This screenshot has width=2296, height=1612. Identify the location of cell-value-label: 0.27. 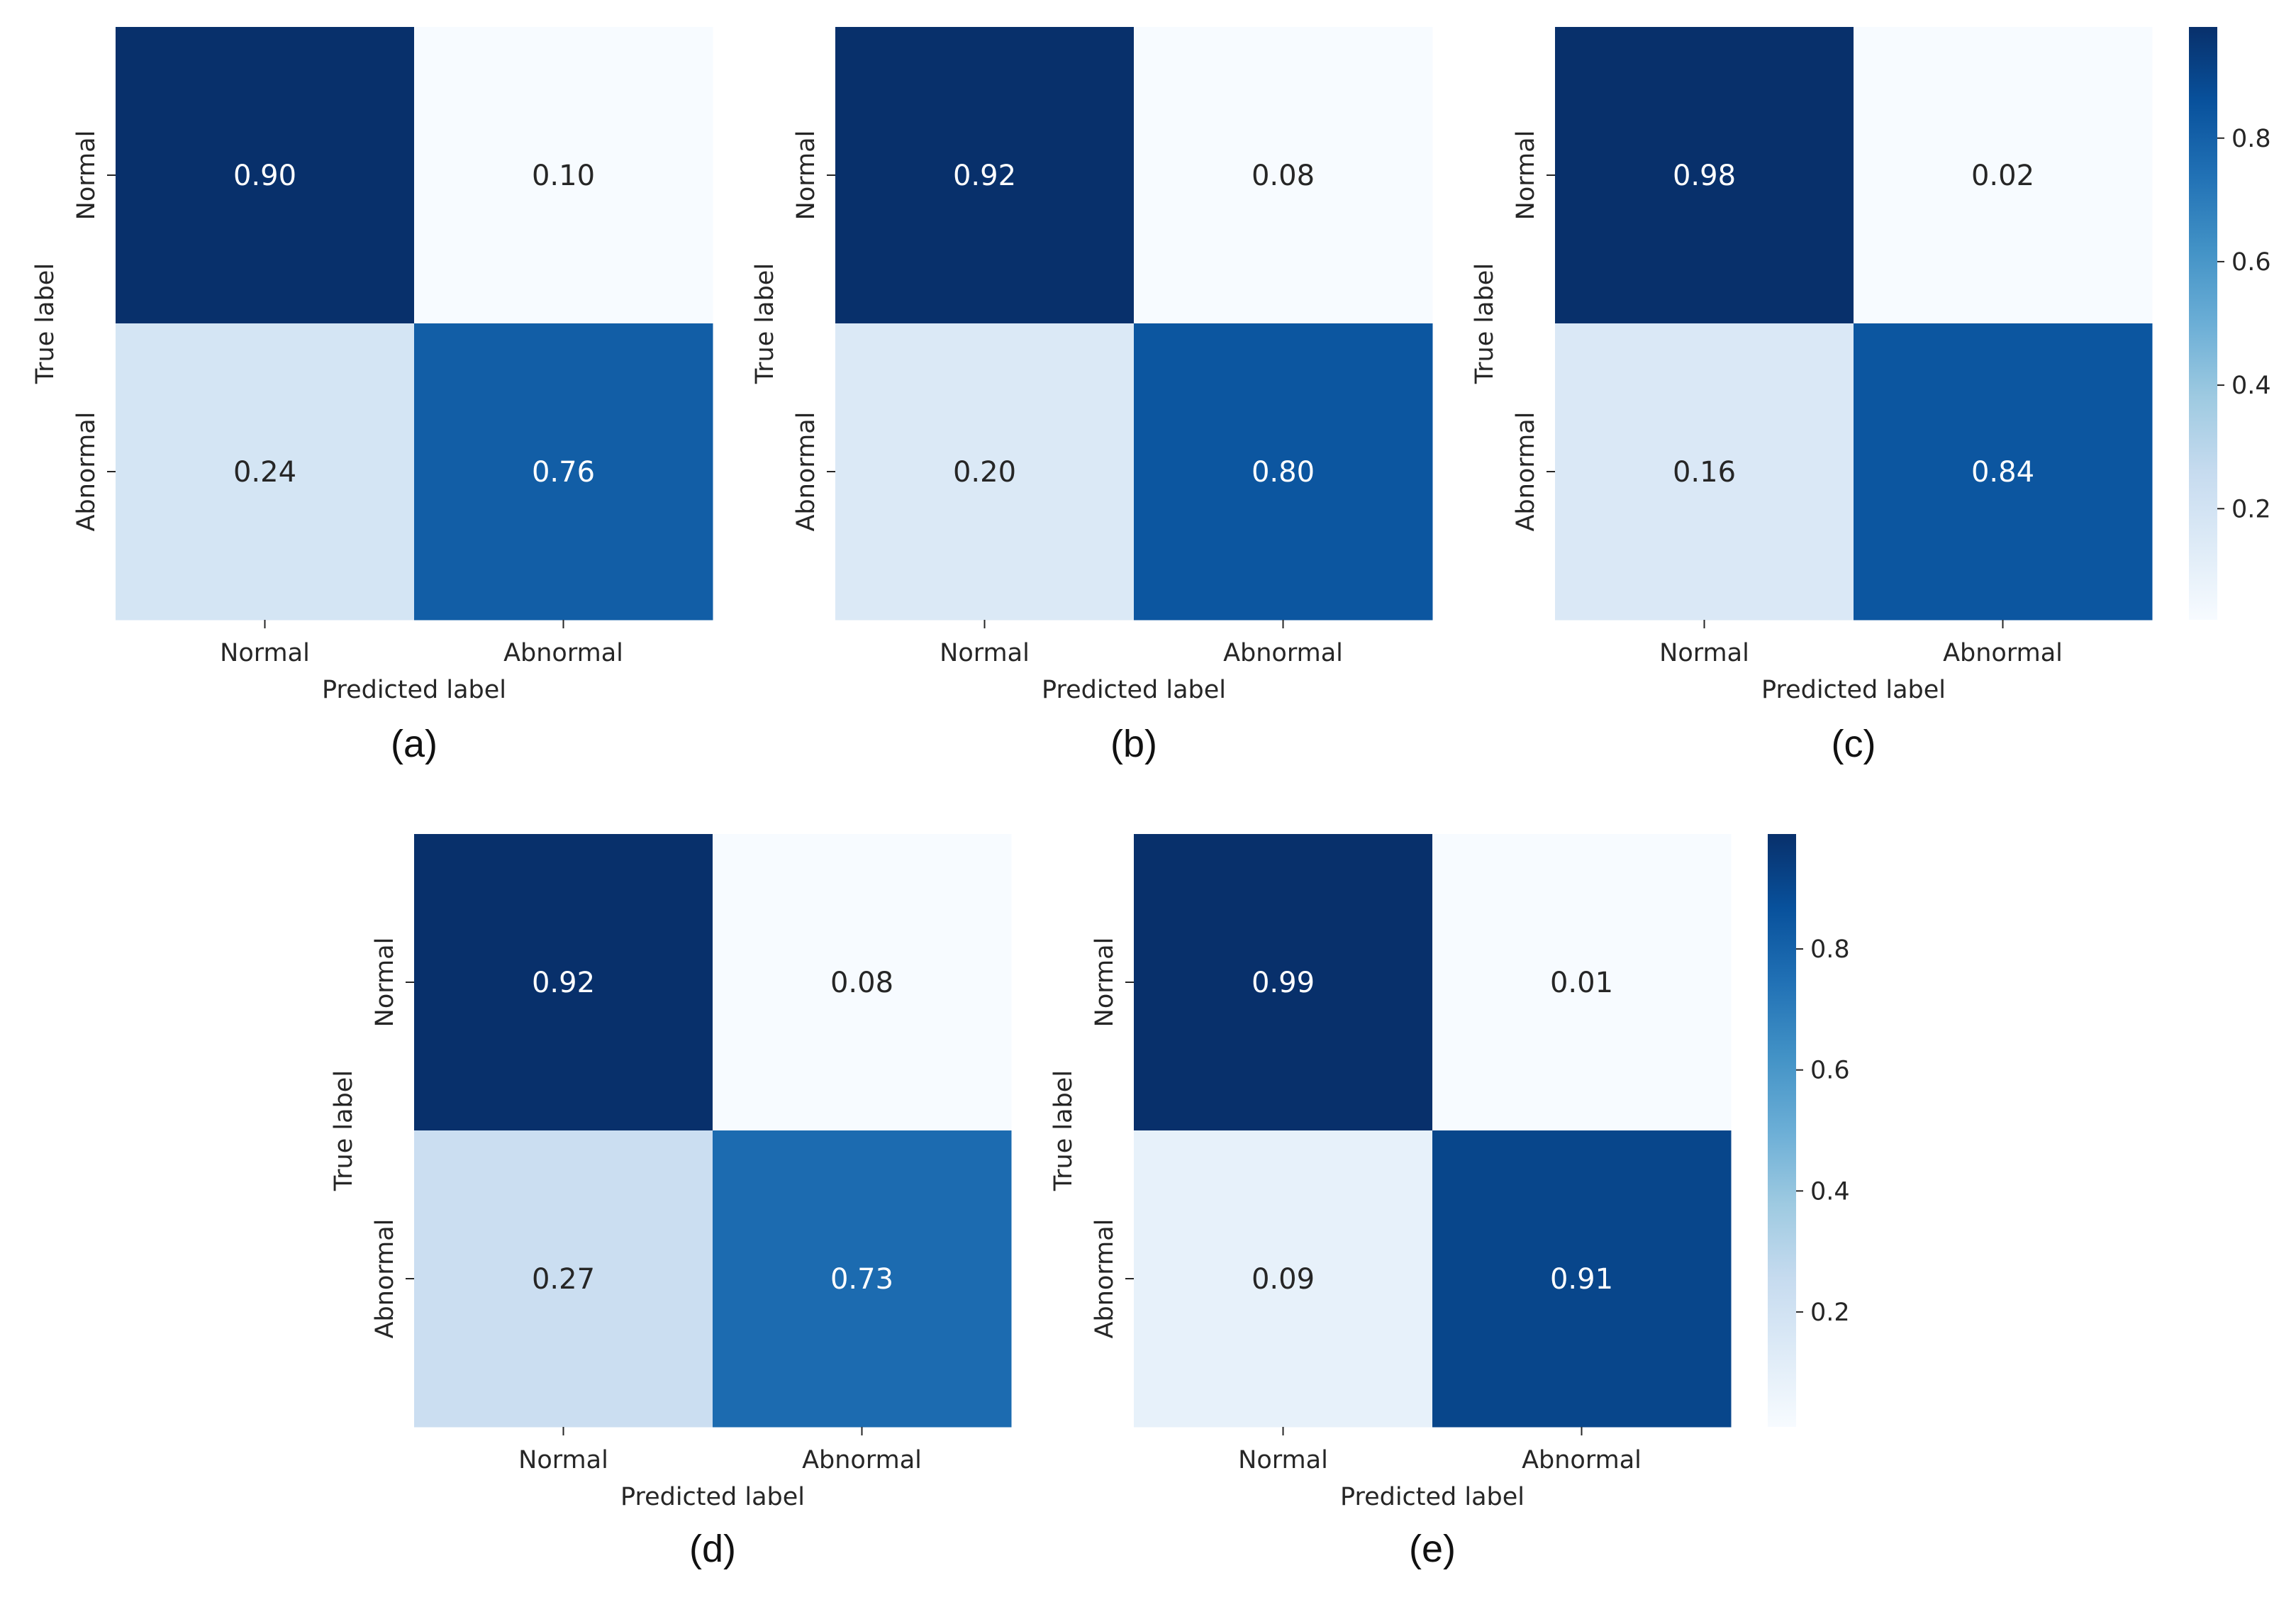
(563, 1279).